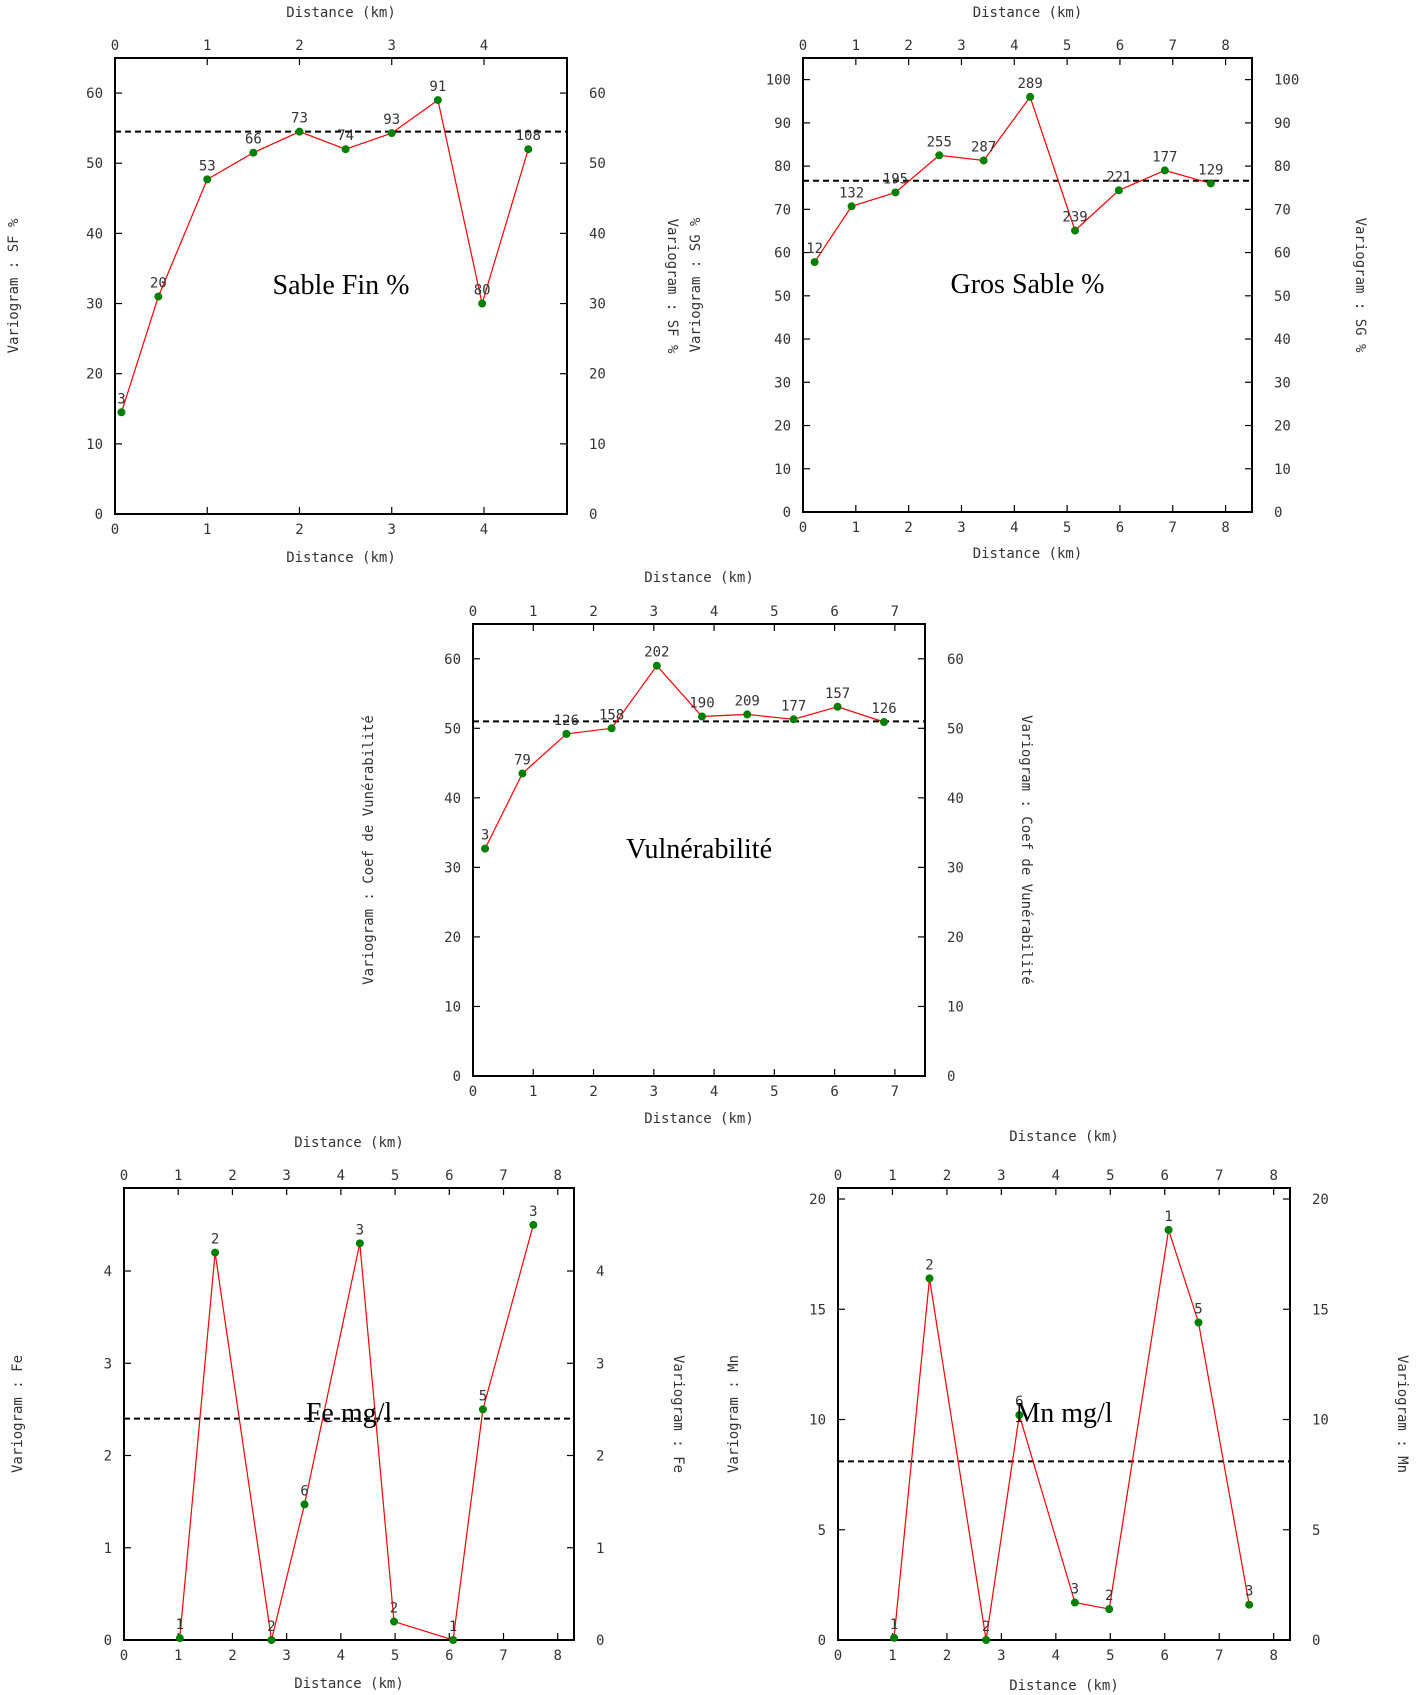 The width and height of the screenshot is (1420, 1695). What do you see at coordinates (672, 286) in the screenshot?
I see `y-axis-title-right: Variogram : SF %` at bounding box center [672, 286].